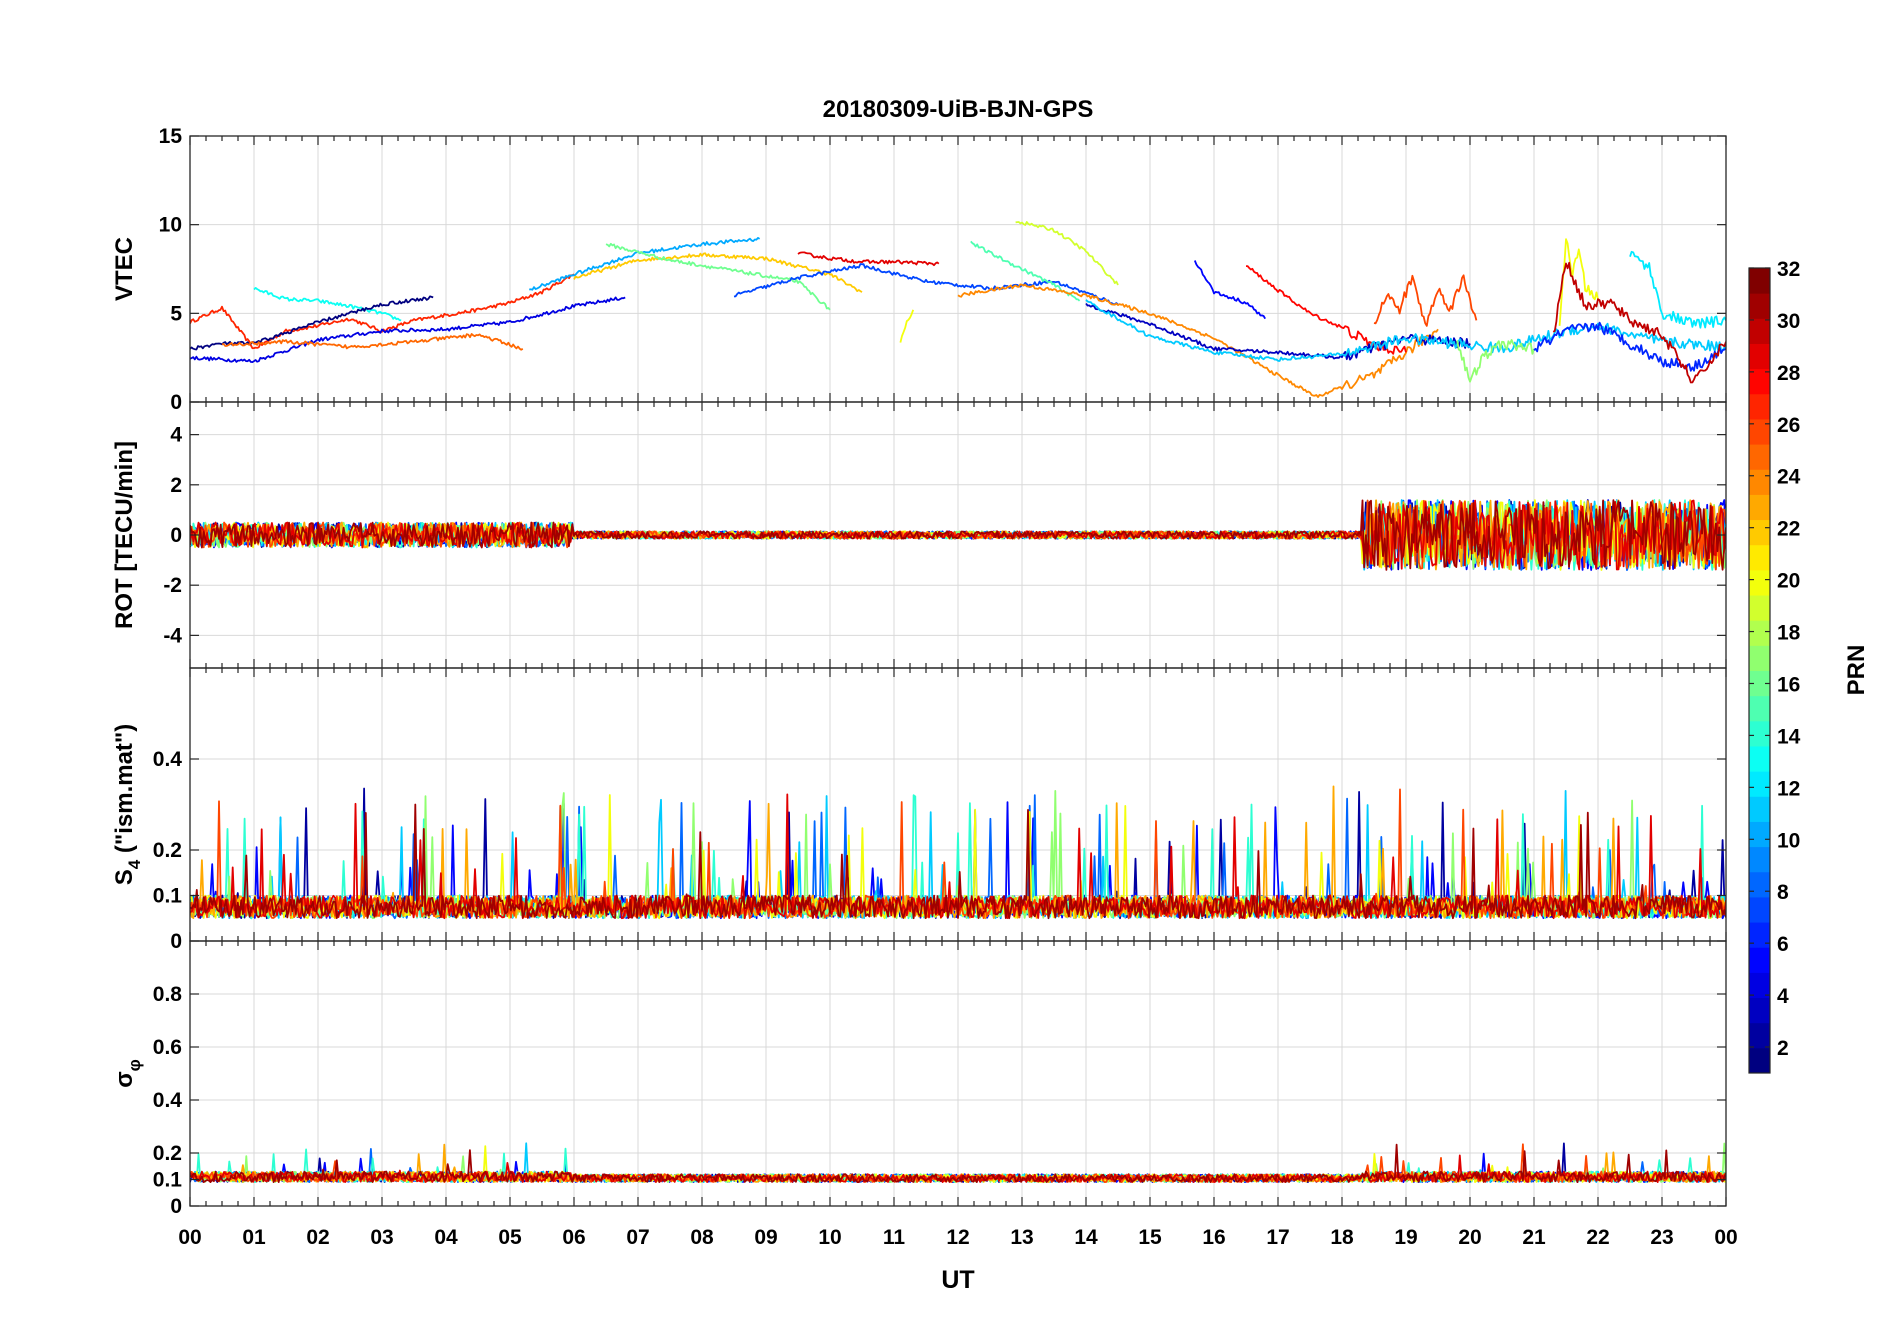 This screenshot has height=1330, width=1902. I want to click on x-tick-label: 06, so click(573, 1237).